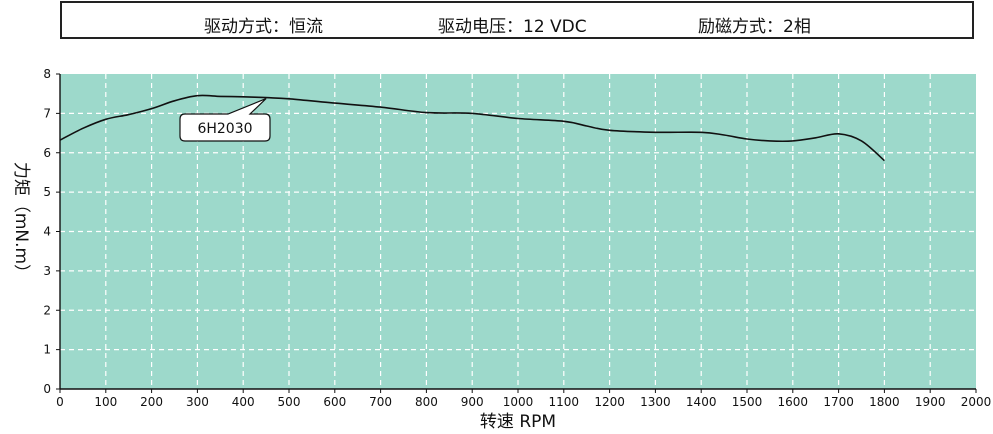 The width and height of the screenshot is (993, 434). Describe the element at coordinates (884, 402) in the screenshot. I see `x-tick-label: 1800` at that location.